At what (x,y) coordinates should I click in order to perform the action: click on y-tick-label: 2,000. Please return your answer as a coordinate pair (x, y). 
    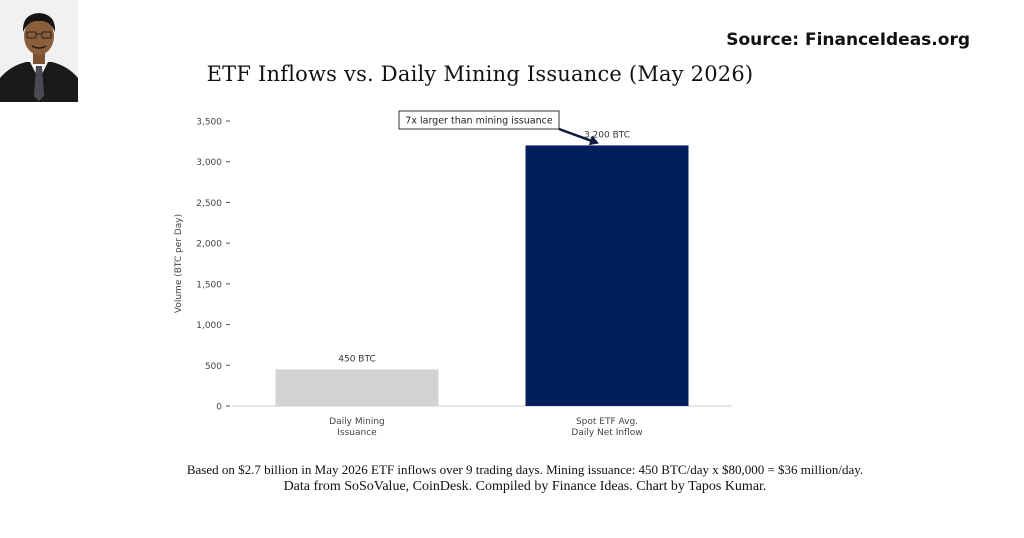
    Looking at the image, I should click on (209, 245).